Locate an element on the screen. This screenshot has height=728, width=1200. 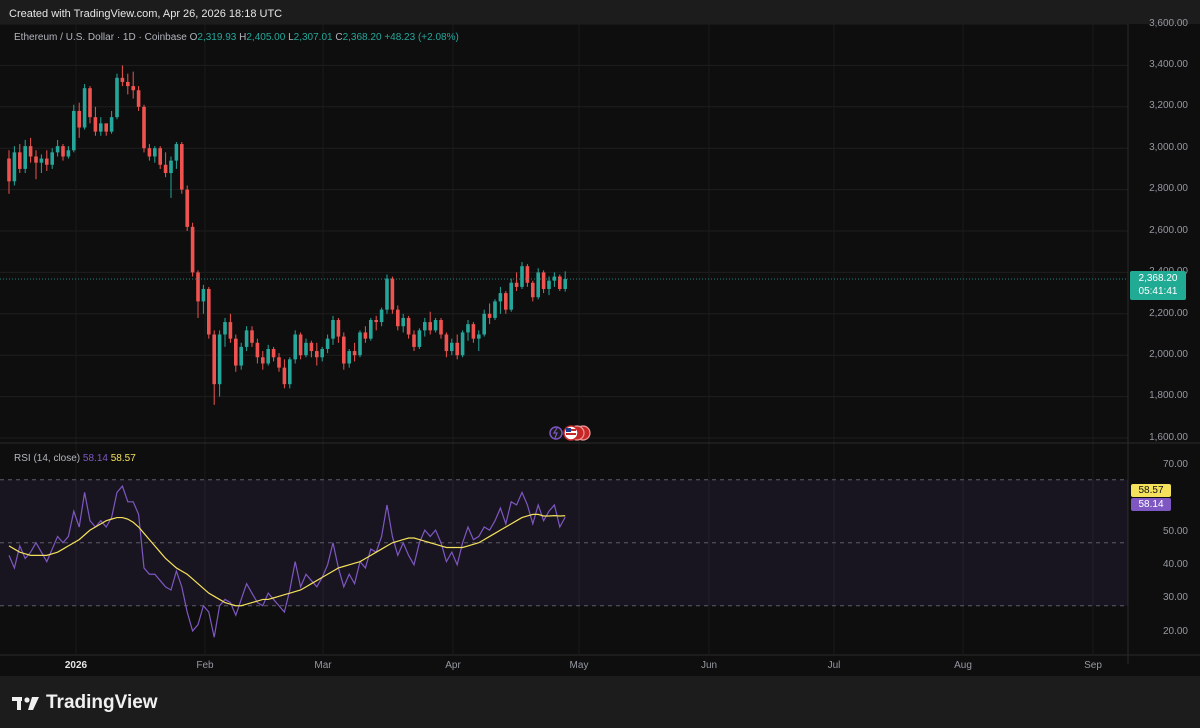
bar-countdown: 05:41:41 is located at coordinates (1158, 291).